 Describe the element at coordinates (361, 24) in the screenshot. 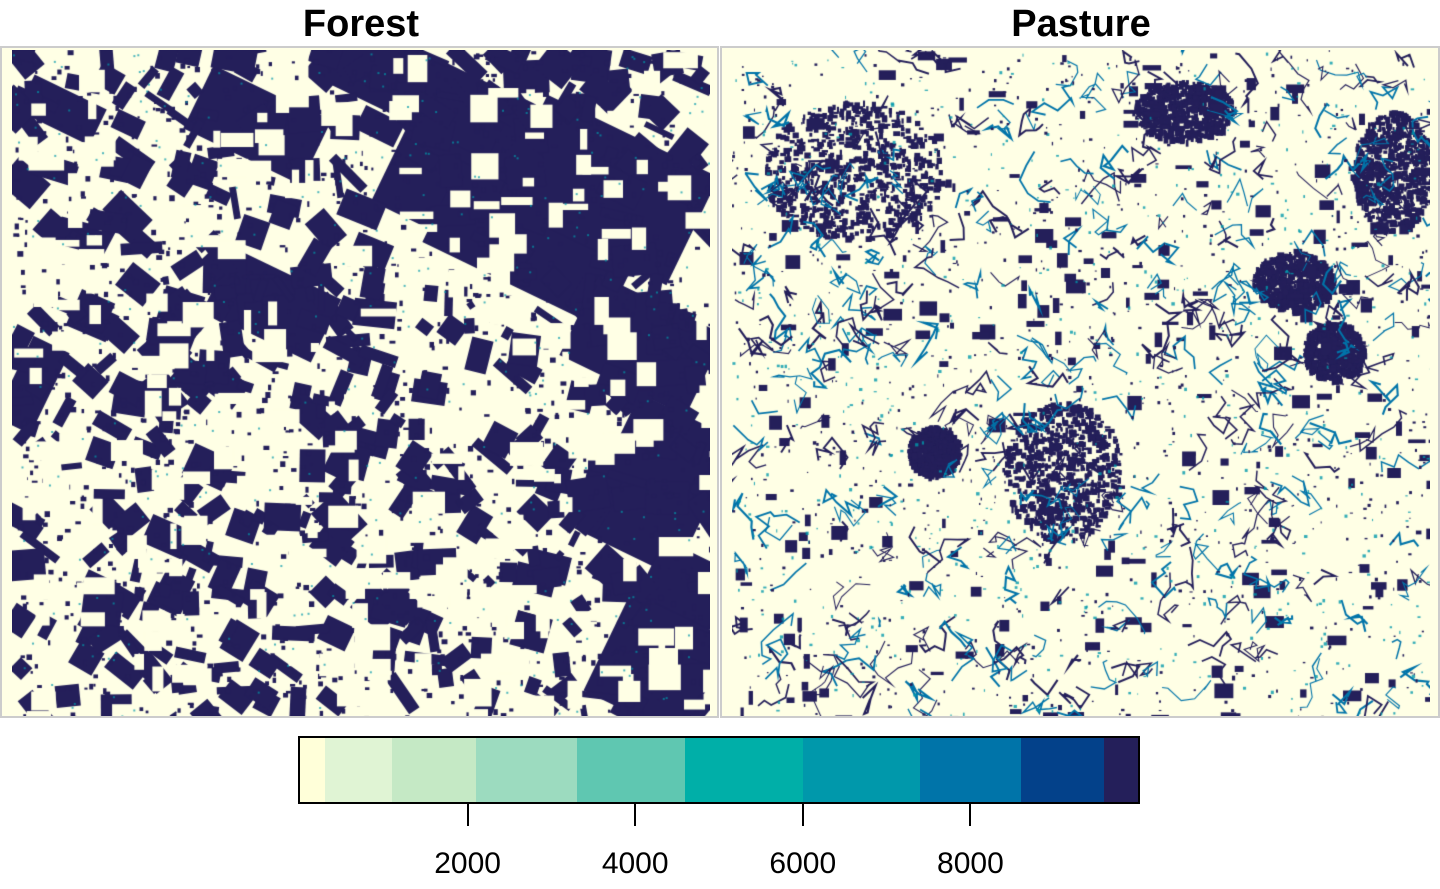

I see `forest-panel-title: Forest` at that location.